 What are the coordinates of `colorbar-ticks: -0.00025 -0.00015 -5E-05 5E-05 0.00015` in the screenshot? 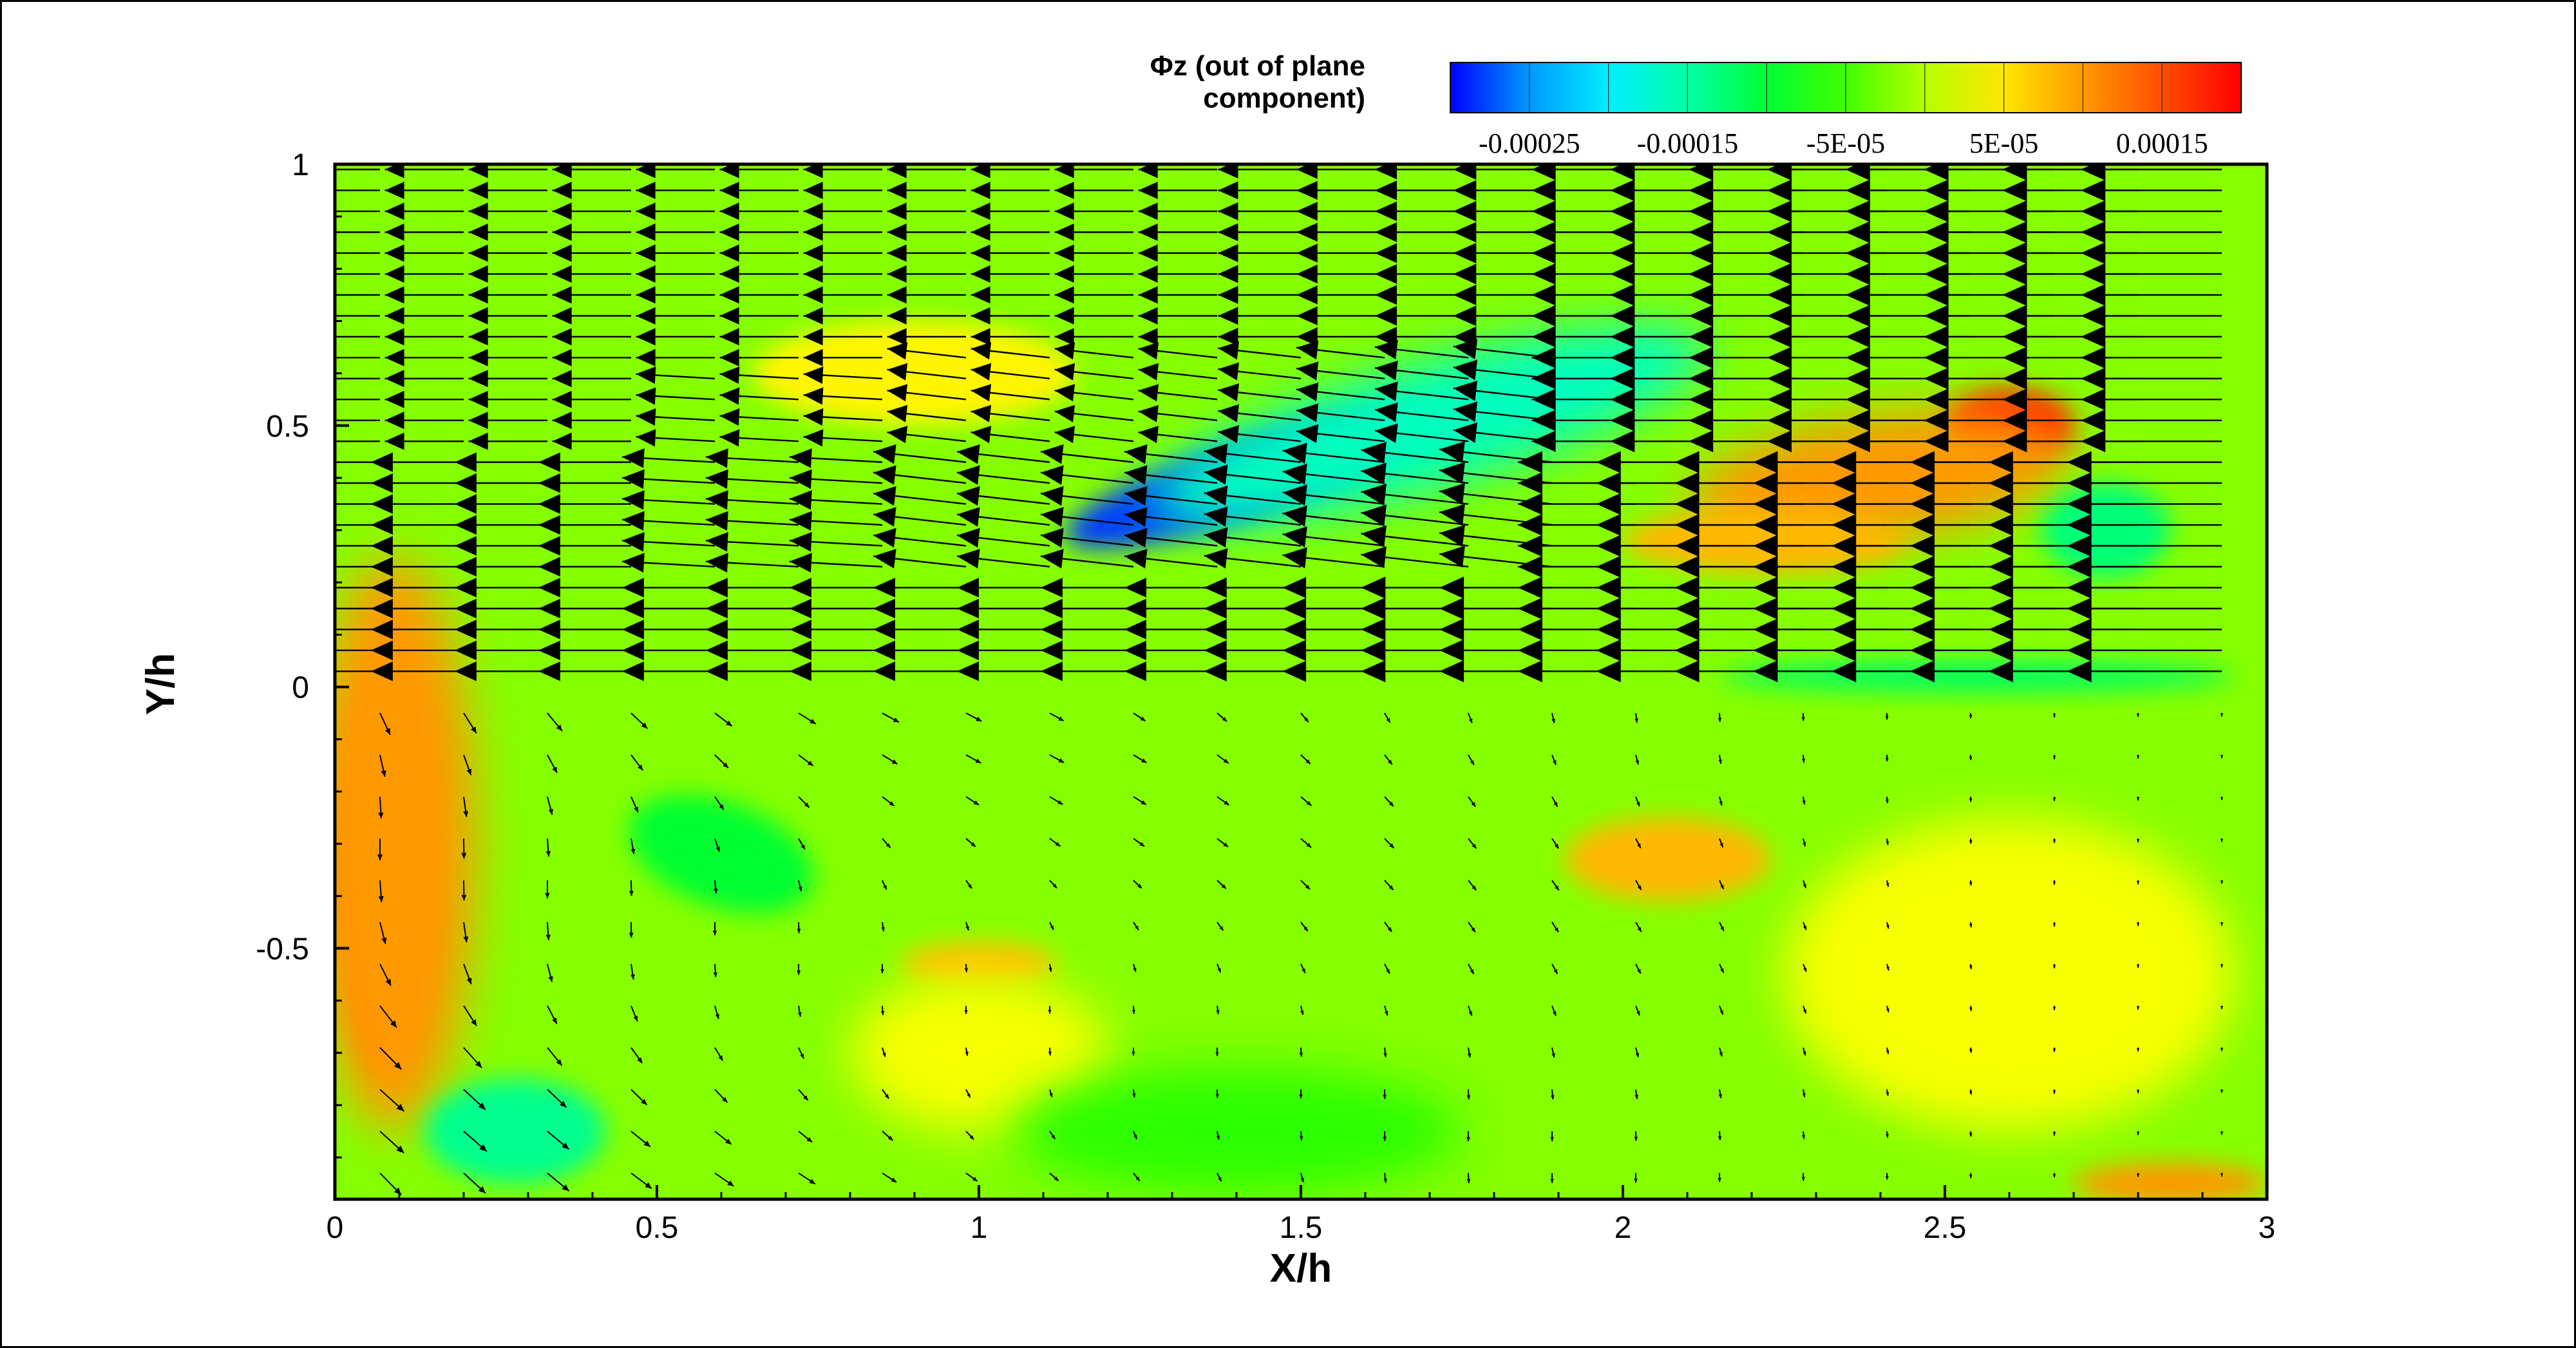 It's located at (1843, 143).